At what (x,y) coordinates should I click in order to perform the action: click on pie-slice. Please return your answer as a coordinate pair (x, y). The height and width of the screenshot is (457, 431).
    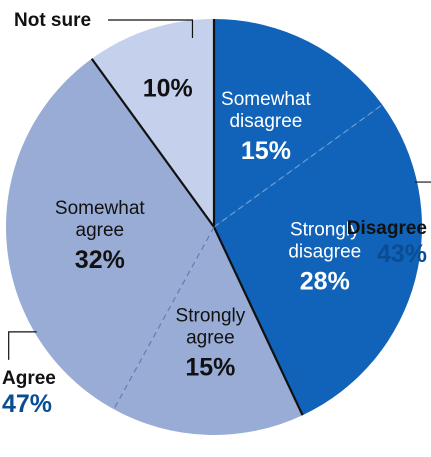
    Looking at the image, I should click on (152, 123).